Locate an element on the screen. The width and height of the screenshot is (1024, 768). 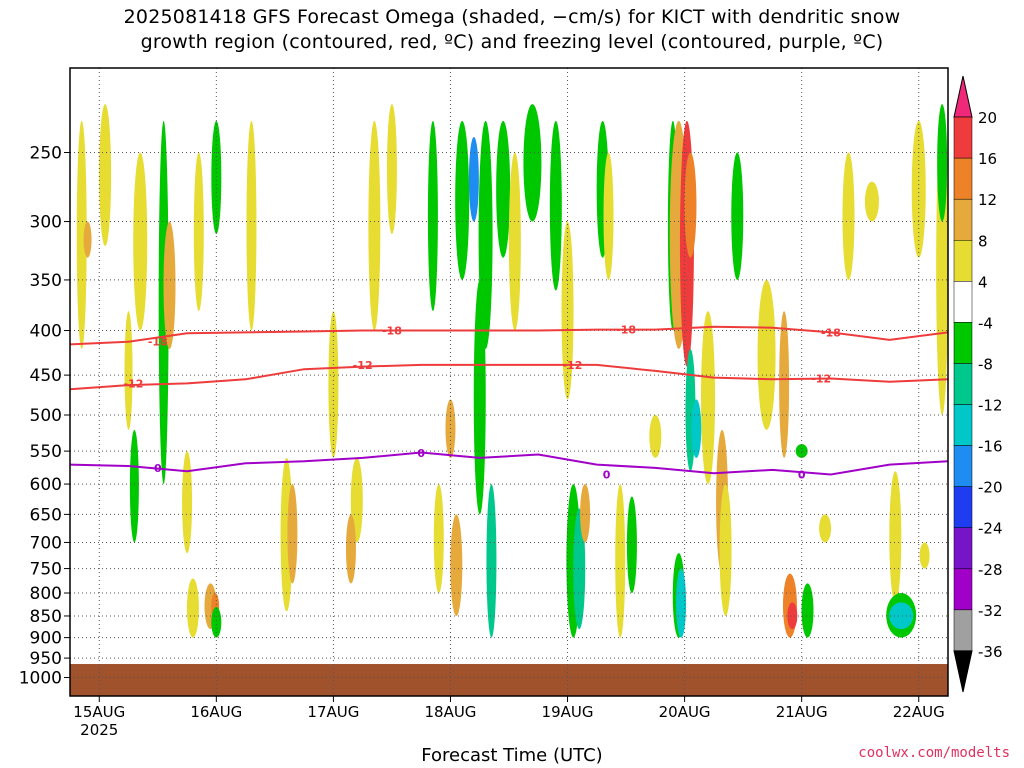
x-year-label: 2025 is located at coordinates (99, 730).